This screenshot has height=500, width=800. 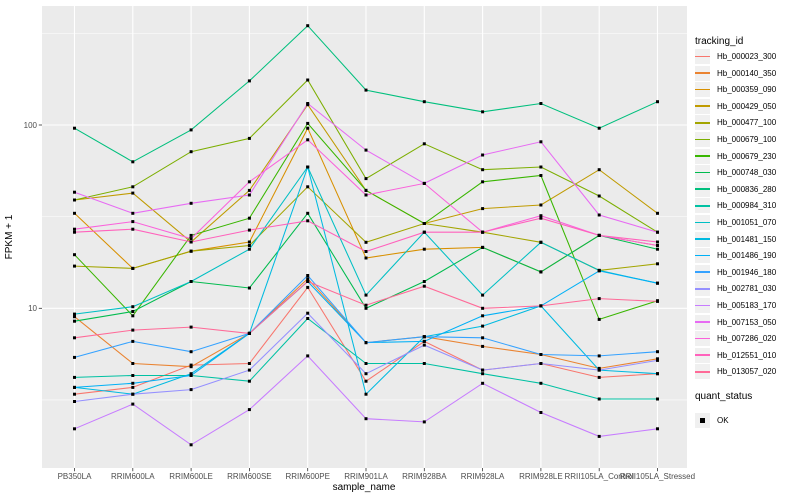 I want to click on y-tick-label: 10, so click(x=32, y=308).